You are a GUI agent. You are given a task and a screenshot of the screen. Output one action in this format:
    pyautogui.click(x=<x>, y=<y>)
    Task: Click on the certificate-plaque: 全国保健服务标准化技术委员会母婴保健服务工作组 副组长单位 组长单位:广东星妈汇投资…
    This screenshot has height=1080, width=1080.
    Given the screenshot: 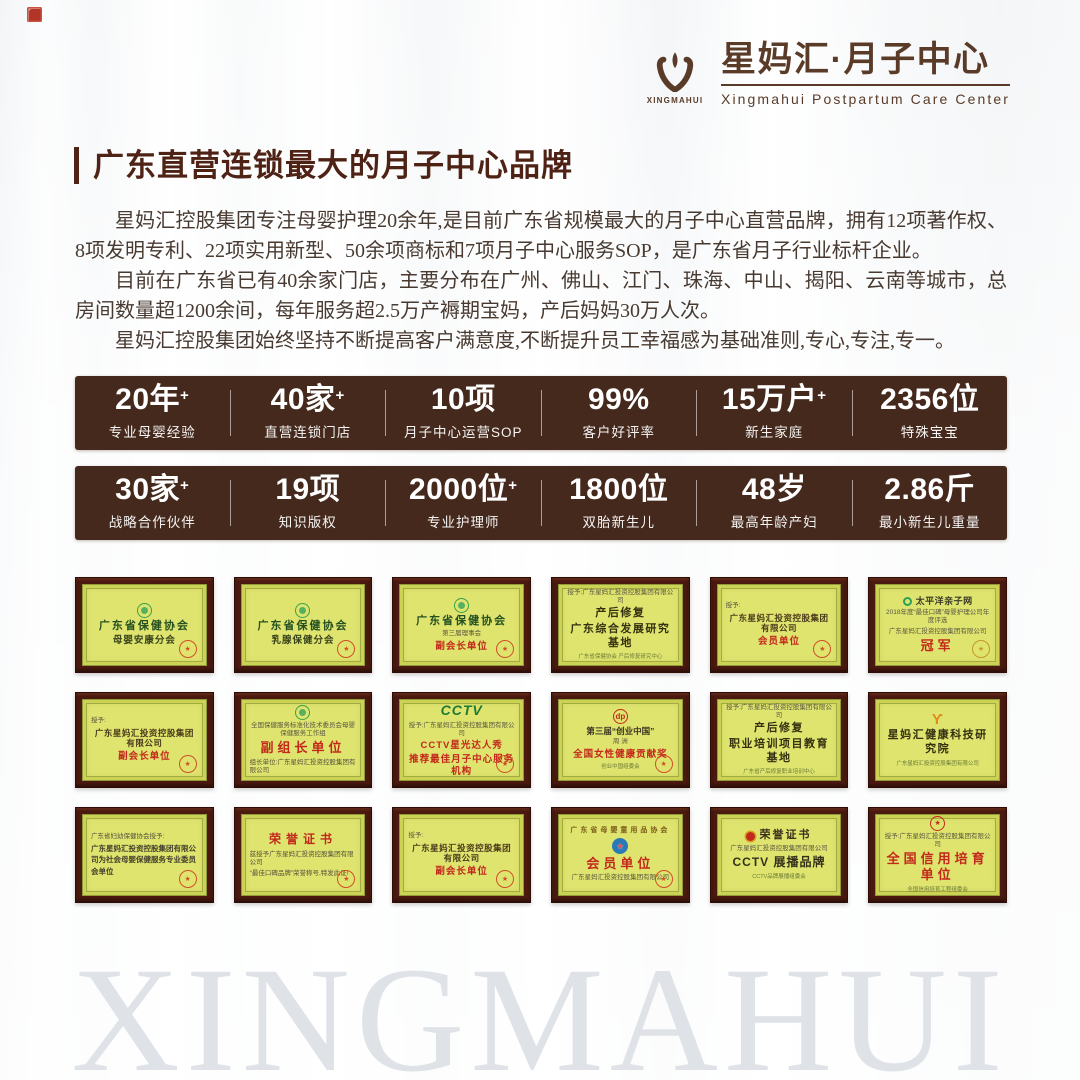 What is the action you would take?
    pyautogui.click(x=303, y=740)
    